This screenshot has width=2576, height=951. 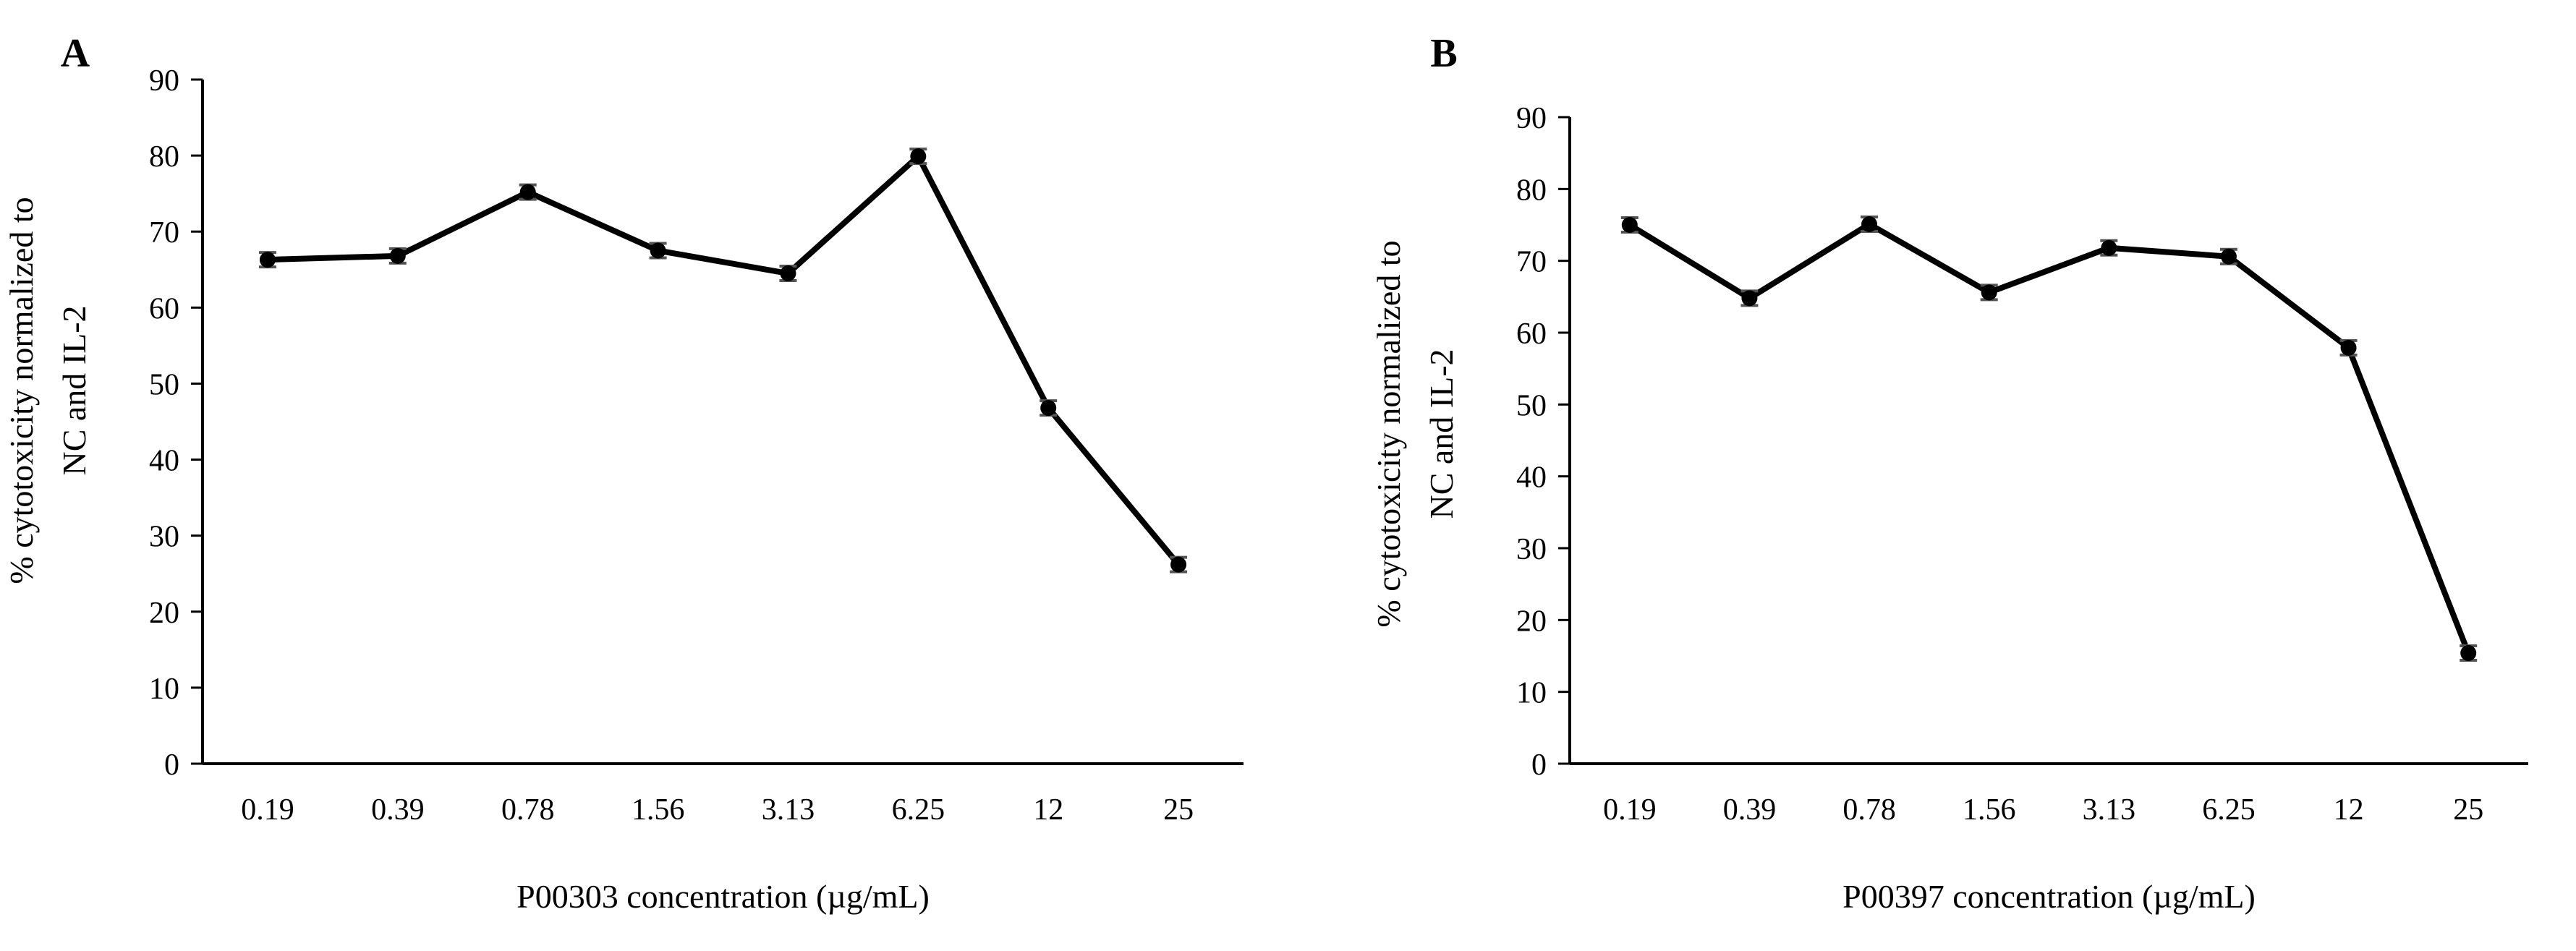 I want to click on panel-label: B, so click(x=1443, y=53).